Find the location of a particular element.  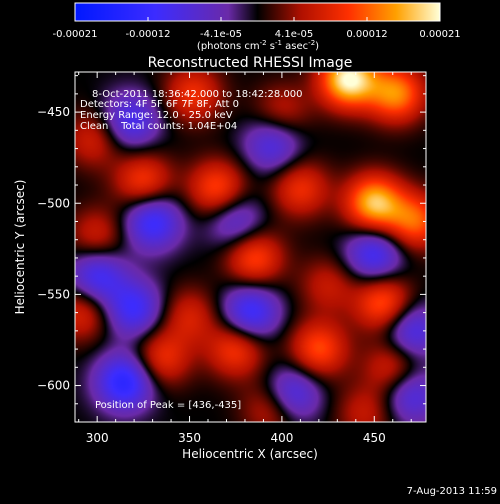

x-tick-label: 300 is located at coordinates (97, 438).